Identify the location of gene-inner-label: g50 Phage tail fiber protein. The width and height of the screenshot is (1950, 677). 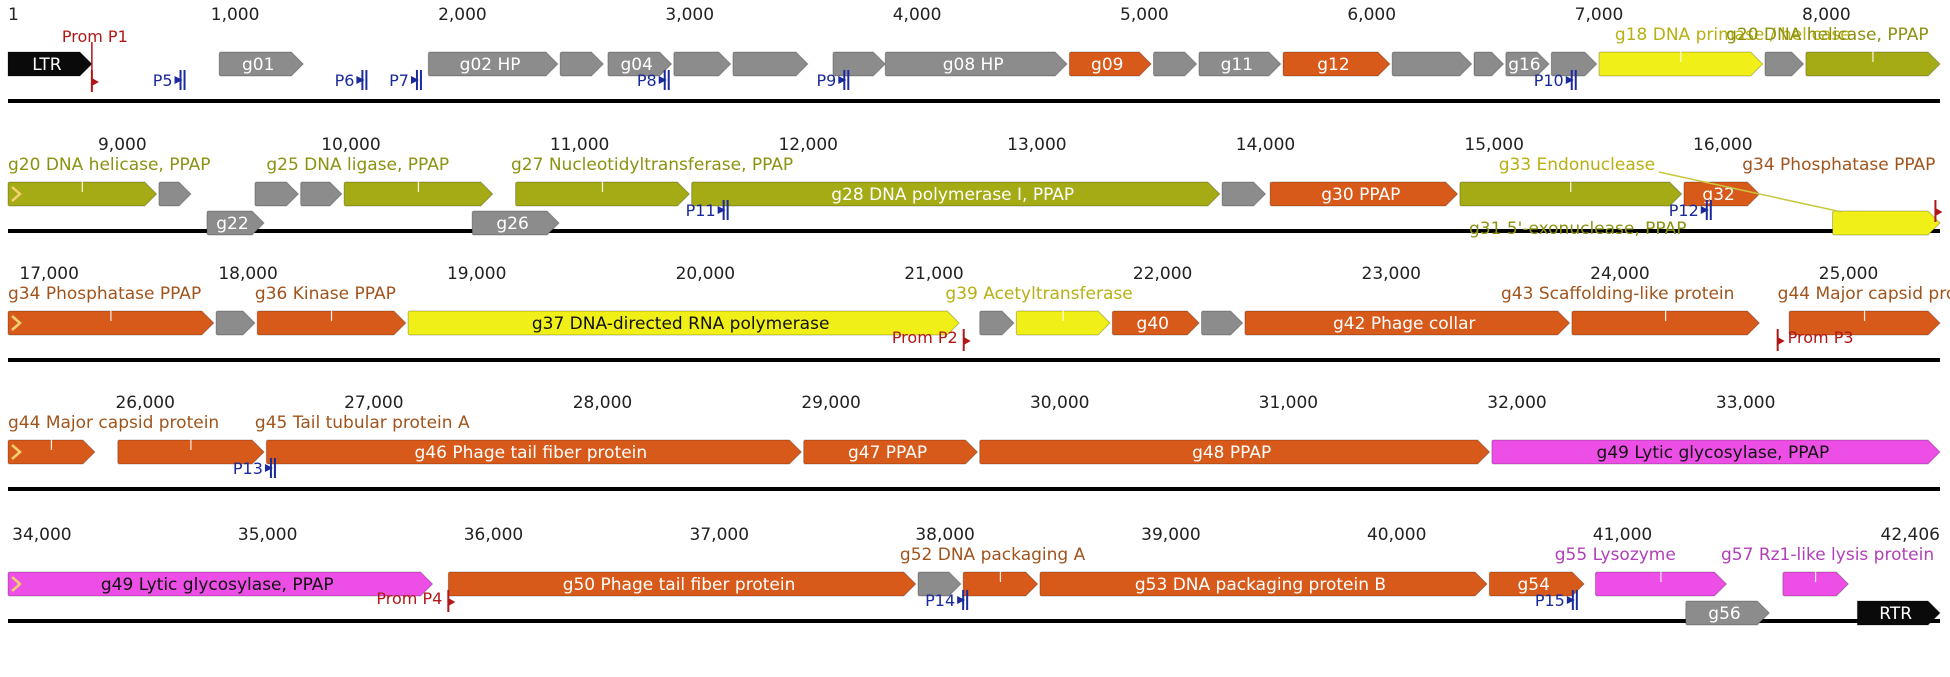
(679, 585).